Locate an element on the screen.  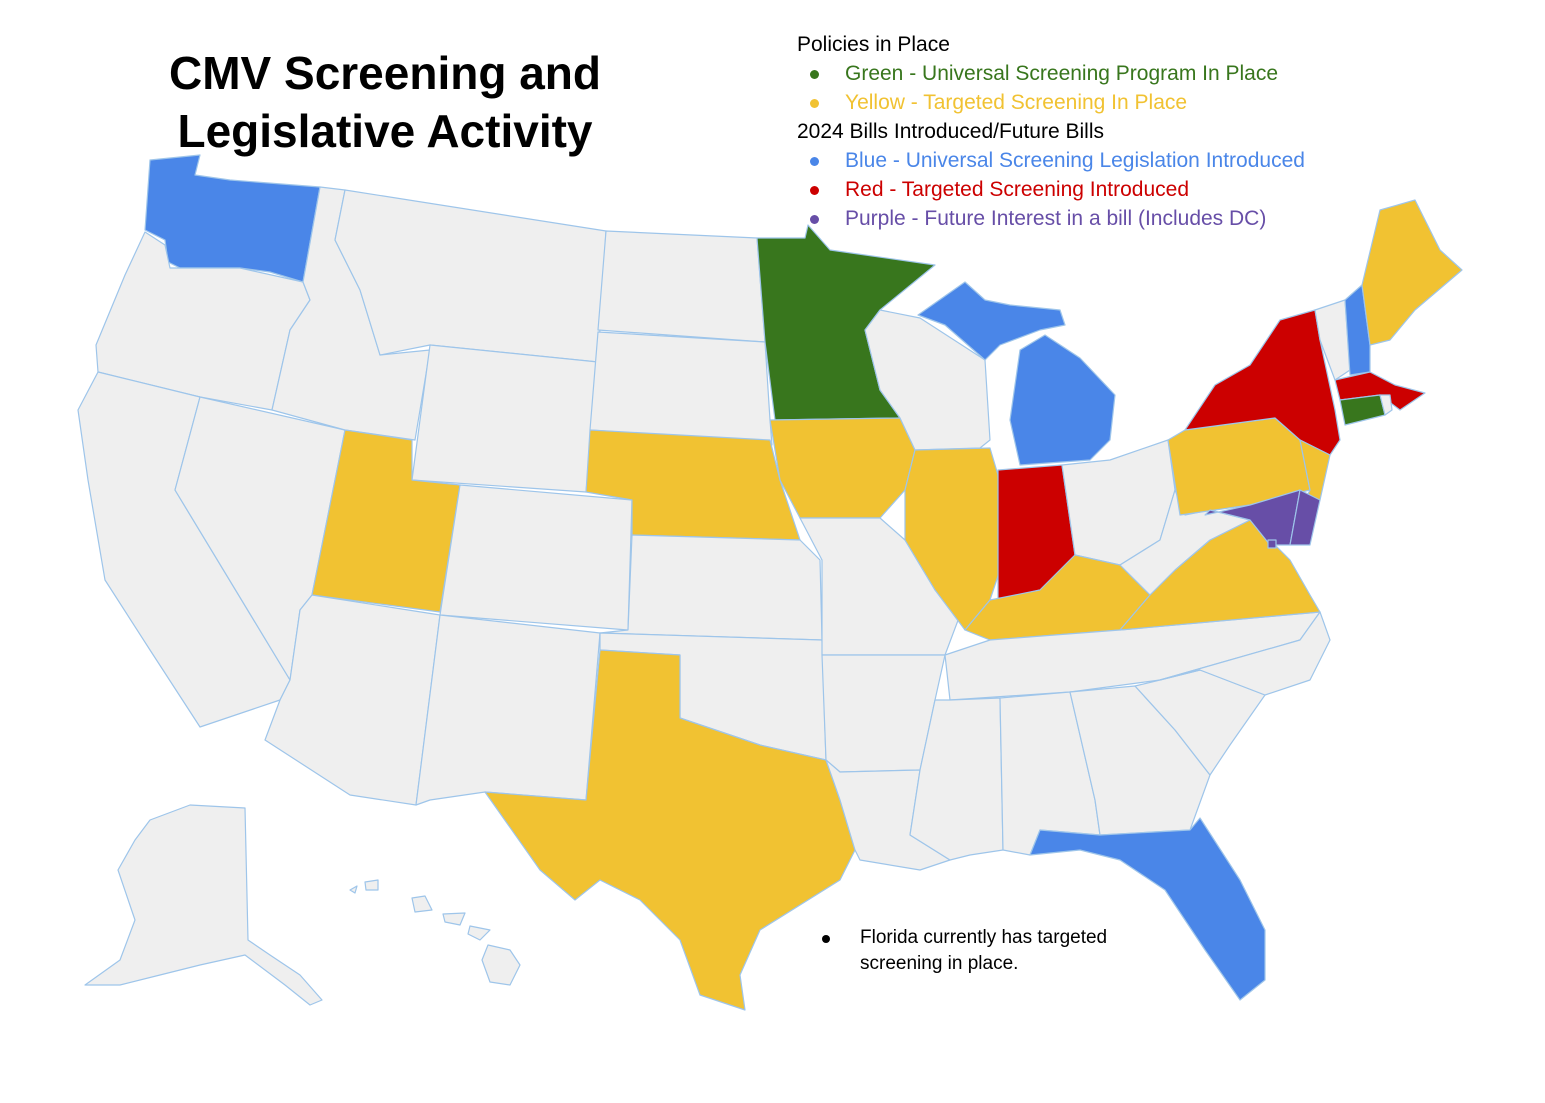
legend-policies-heading: Policies in Place is located at coordinates (873, 44).